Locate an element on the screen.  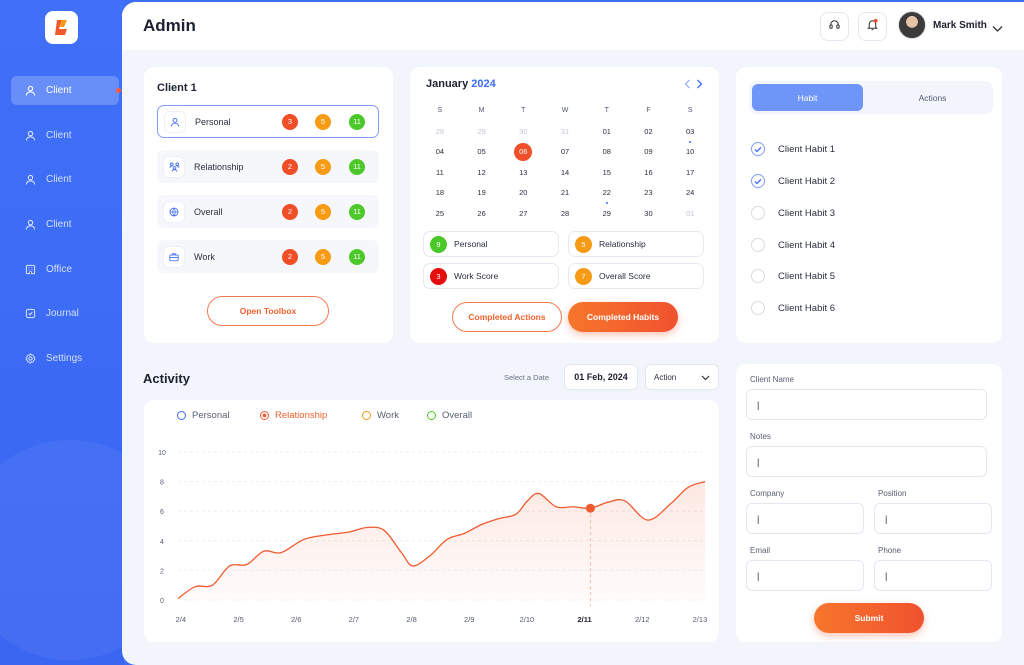
calendar-day: 07 is located at coordinates (565, 152).